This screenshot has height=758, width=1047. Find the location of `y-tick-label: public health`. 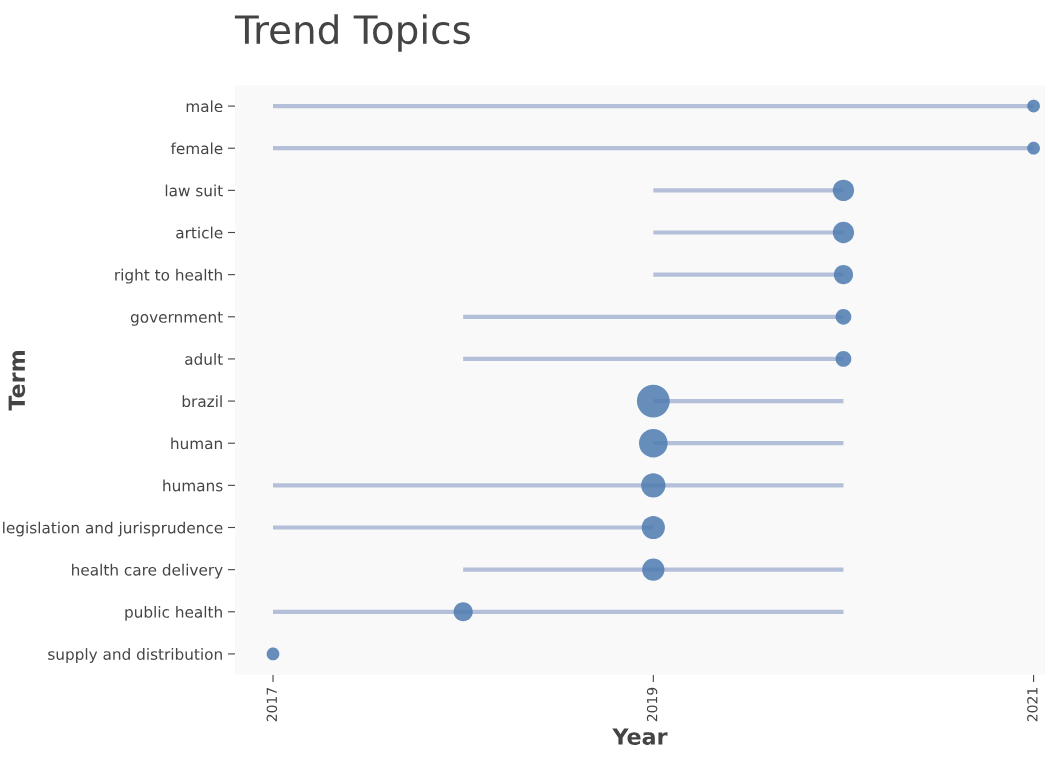

y-tick-label: public health is located at coordinates (173, 613).